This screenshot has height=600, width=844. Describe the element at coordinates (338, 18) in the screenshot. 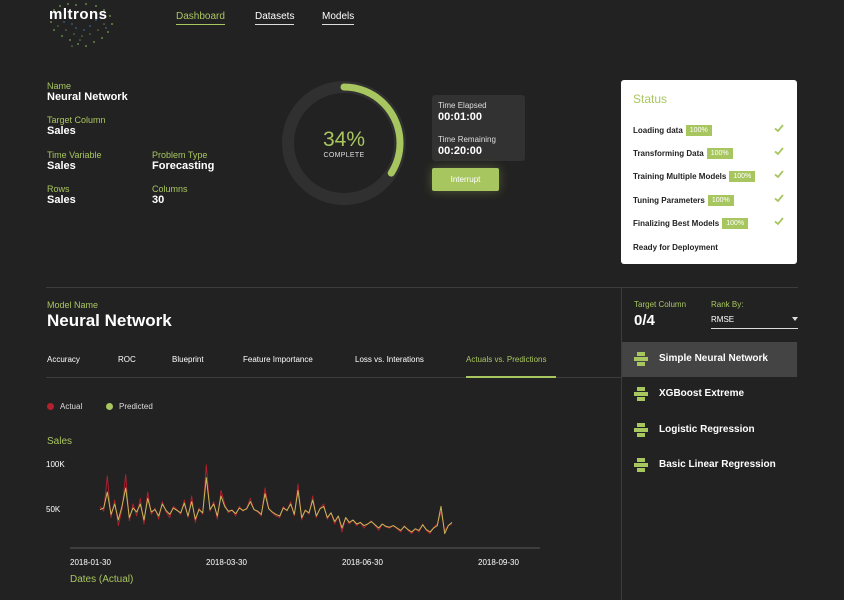

I see `nav-models: Models` at that location.